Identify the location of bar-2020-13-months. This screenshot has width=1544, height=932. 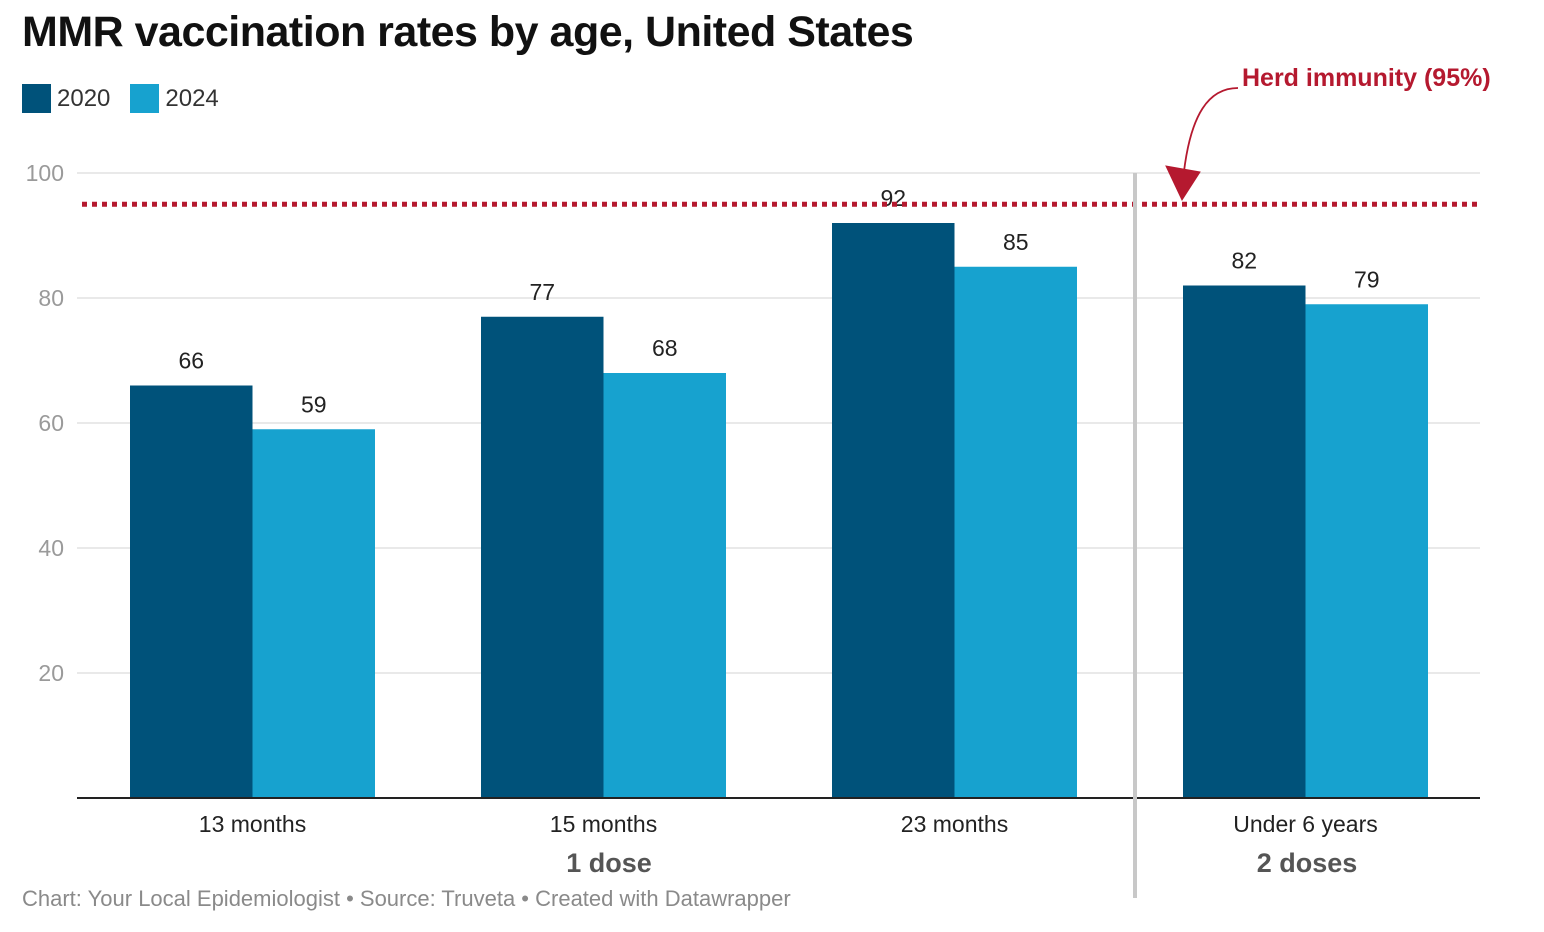
(191, 591).